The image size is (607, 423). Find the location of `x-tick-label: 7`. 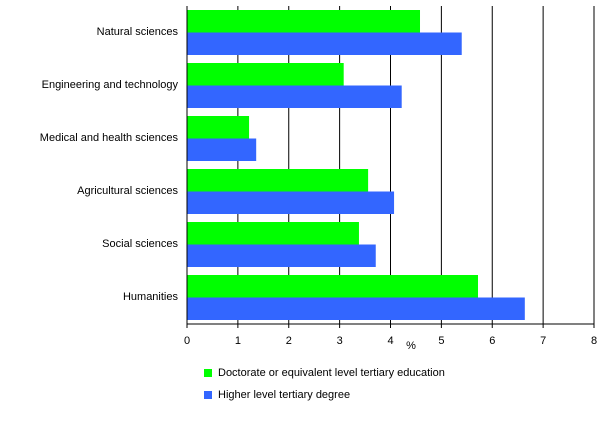

x-tick-label: 7 is located at coordinates (543, 341).